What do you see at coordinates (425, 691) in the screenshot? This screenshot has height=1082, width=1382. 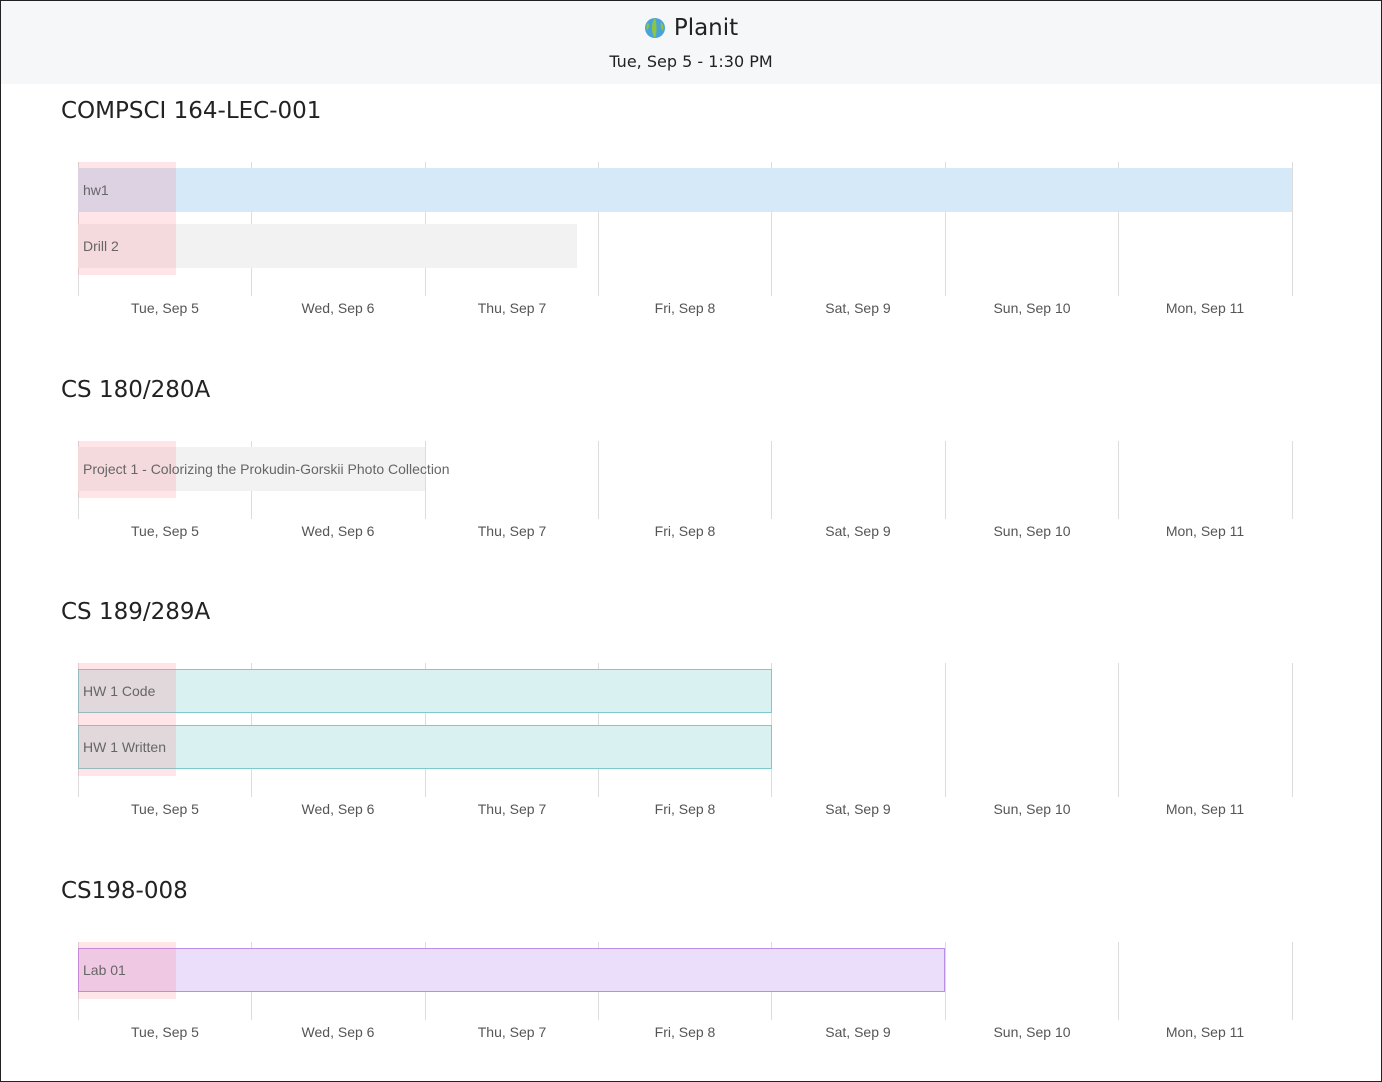 I see `task-bar: HW 1 Code` at bounding box center [425, 691].